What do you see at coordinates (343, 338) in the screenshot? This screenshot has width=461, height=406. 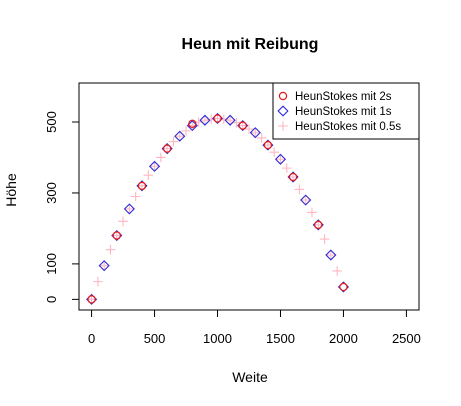 I see `x-tick-label: 2000` at bounding box center [343, 338].